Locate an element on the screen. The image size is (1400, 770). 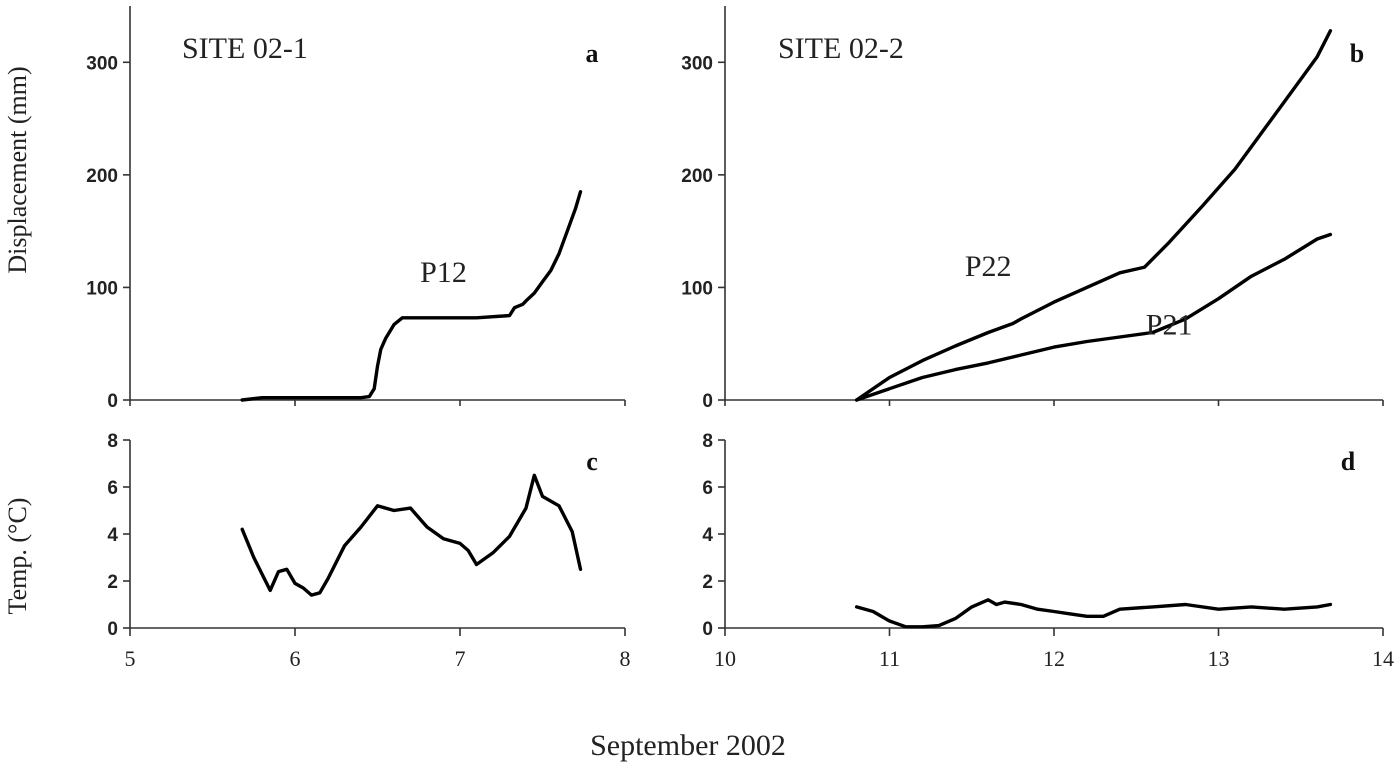
series-label-p12: P12 is located at coordinates (443, 272).